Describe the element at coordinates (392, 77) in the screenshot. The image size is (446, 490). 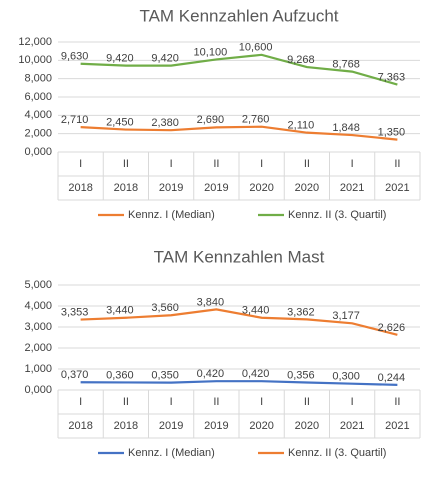
I see `data-label: 7,363` at that location.